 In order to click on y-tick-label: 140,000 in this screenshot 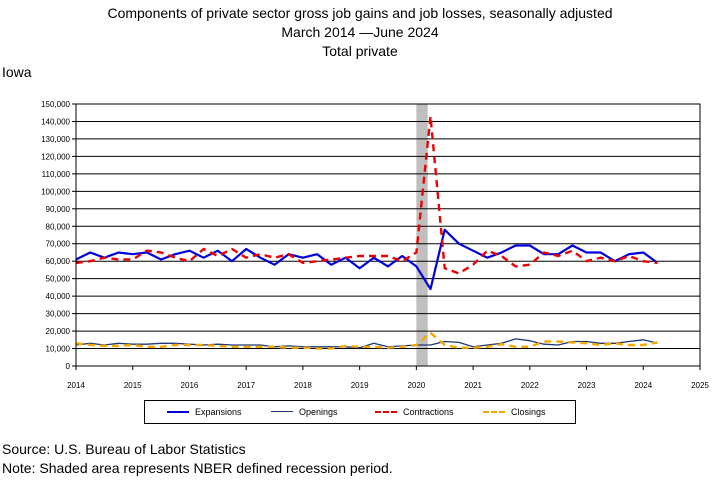, I will do `click(55, 121)`.